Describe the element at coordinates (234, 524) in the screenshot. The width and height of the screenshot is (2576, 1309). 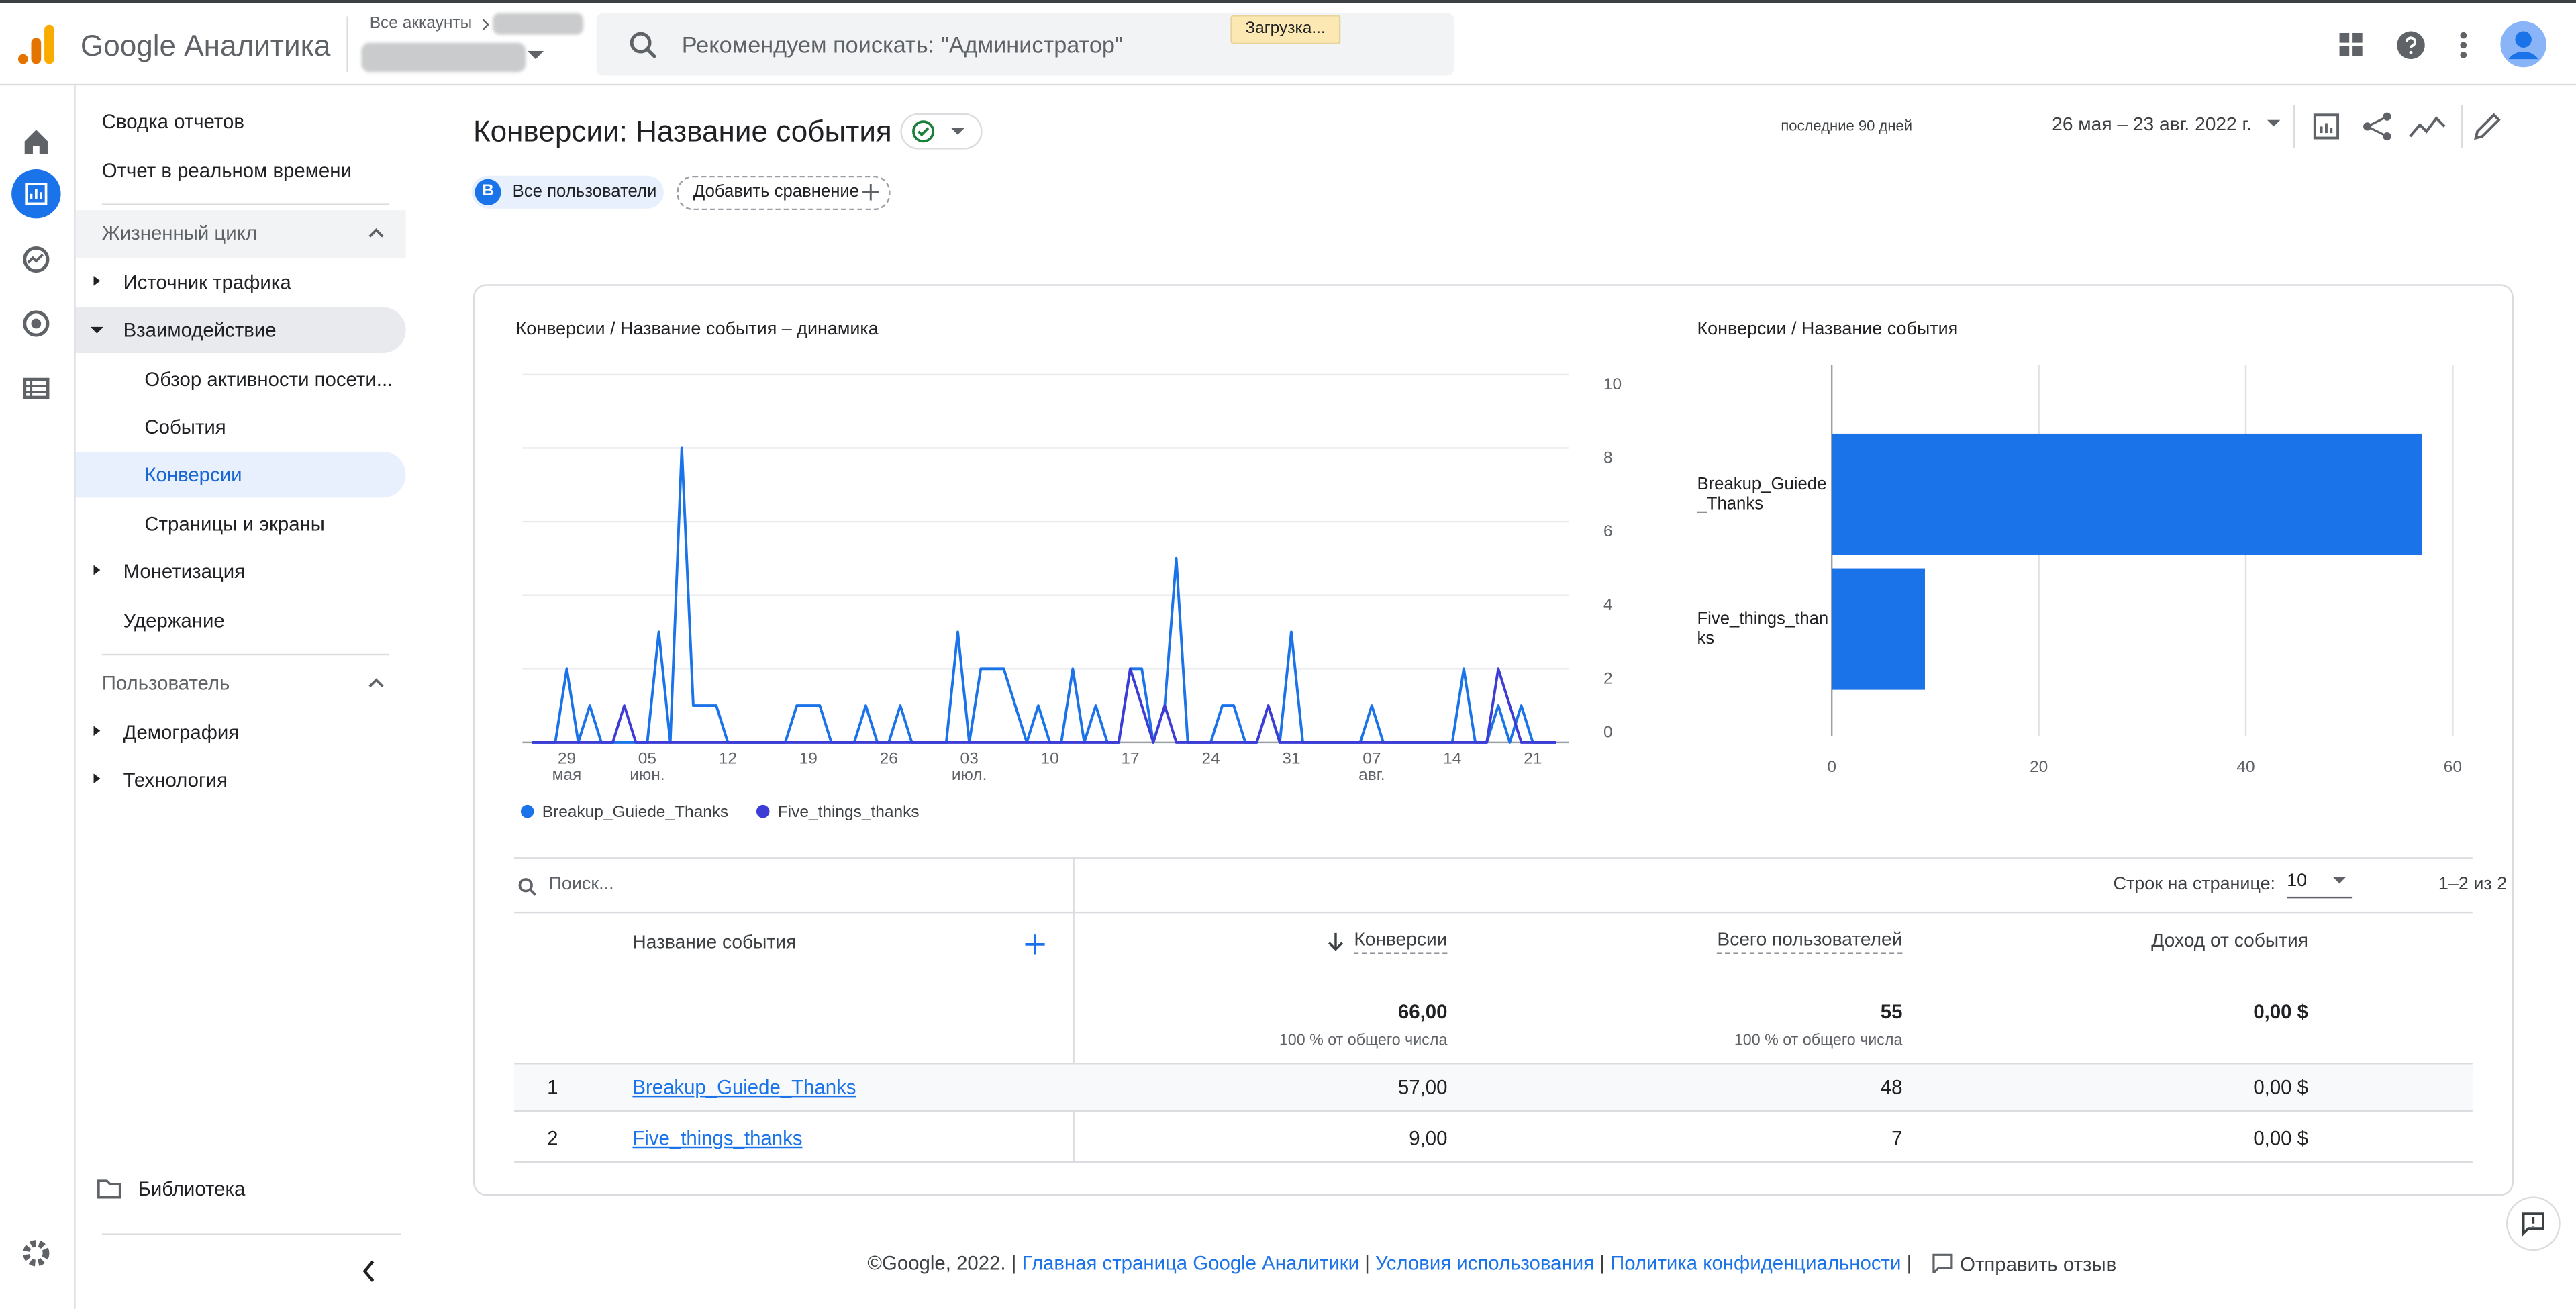
I see `nav-item: Страницы и экраны` at that location.